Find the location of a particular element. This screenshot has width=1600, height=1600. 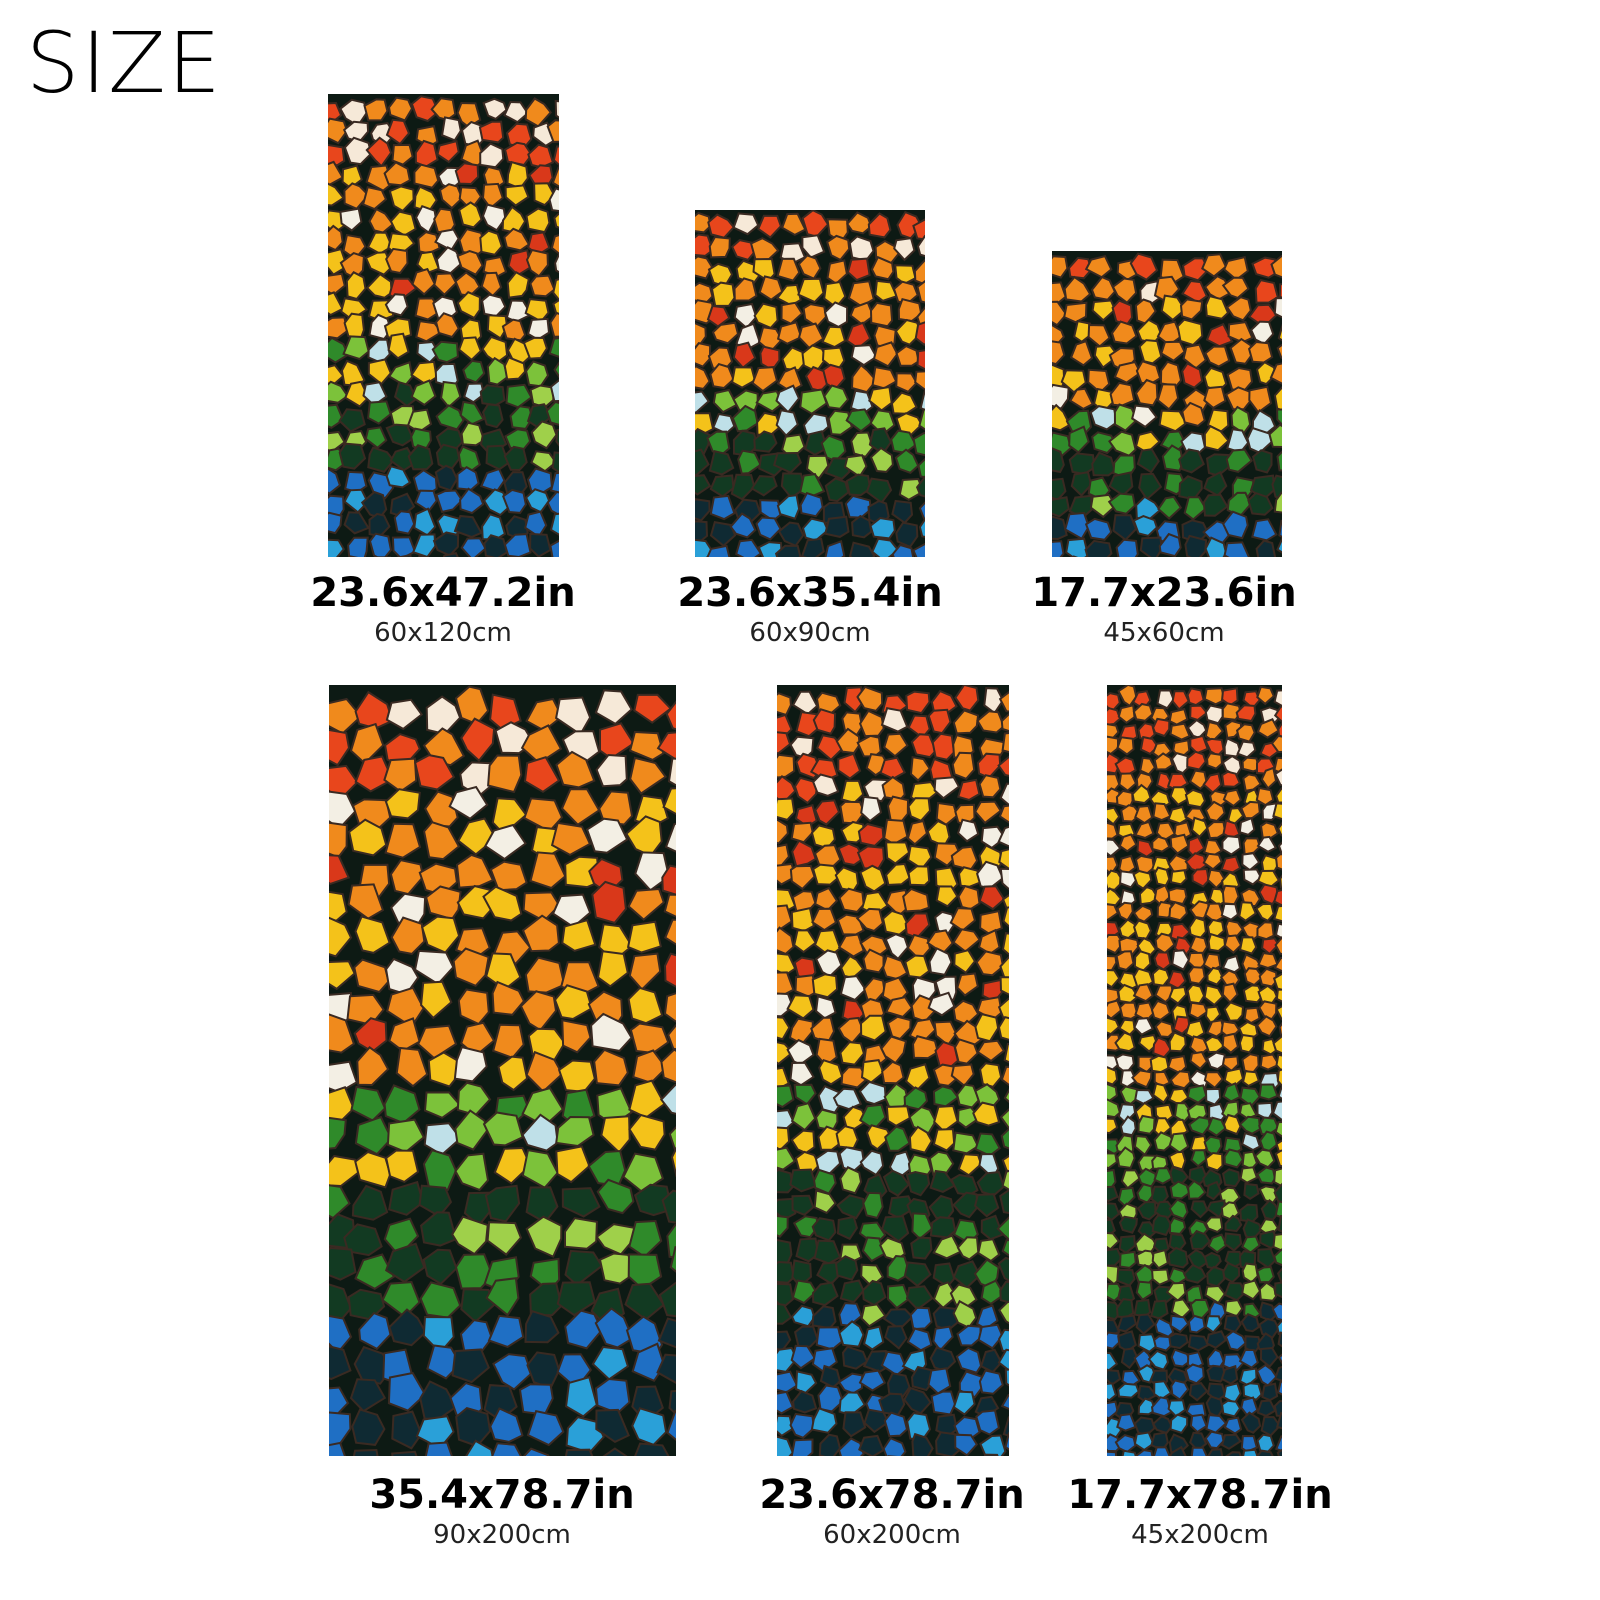

product-preview-45x200 is located at coordinates (1194, 1070).